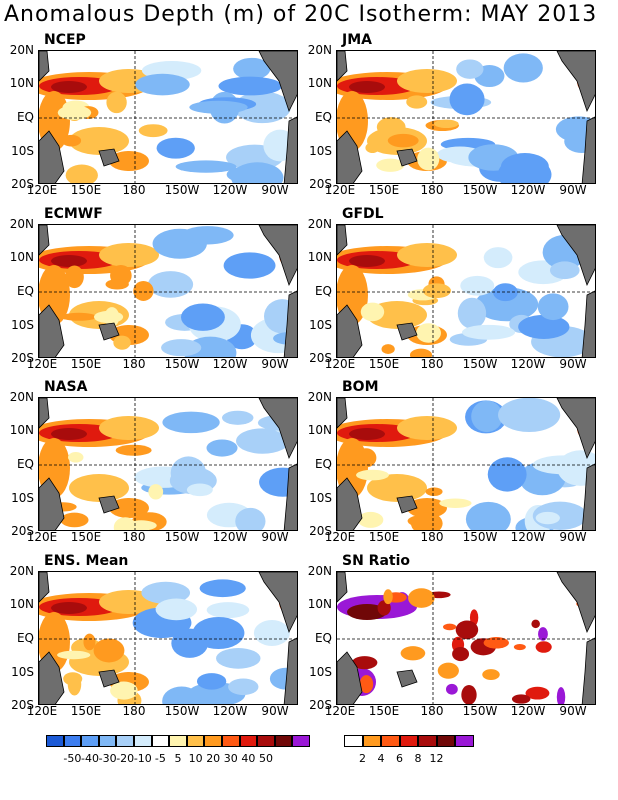 The height and width of the screenshot is (800, 618). What do you see at coordinates (178, 758) in the screenshot?
I see `colorbar-label: 5` at bounding box center [178, 758].